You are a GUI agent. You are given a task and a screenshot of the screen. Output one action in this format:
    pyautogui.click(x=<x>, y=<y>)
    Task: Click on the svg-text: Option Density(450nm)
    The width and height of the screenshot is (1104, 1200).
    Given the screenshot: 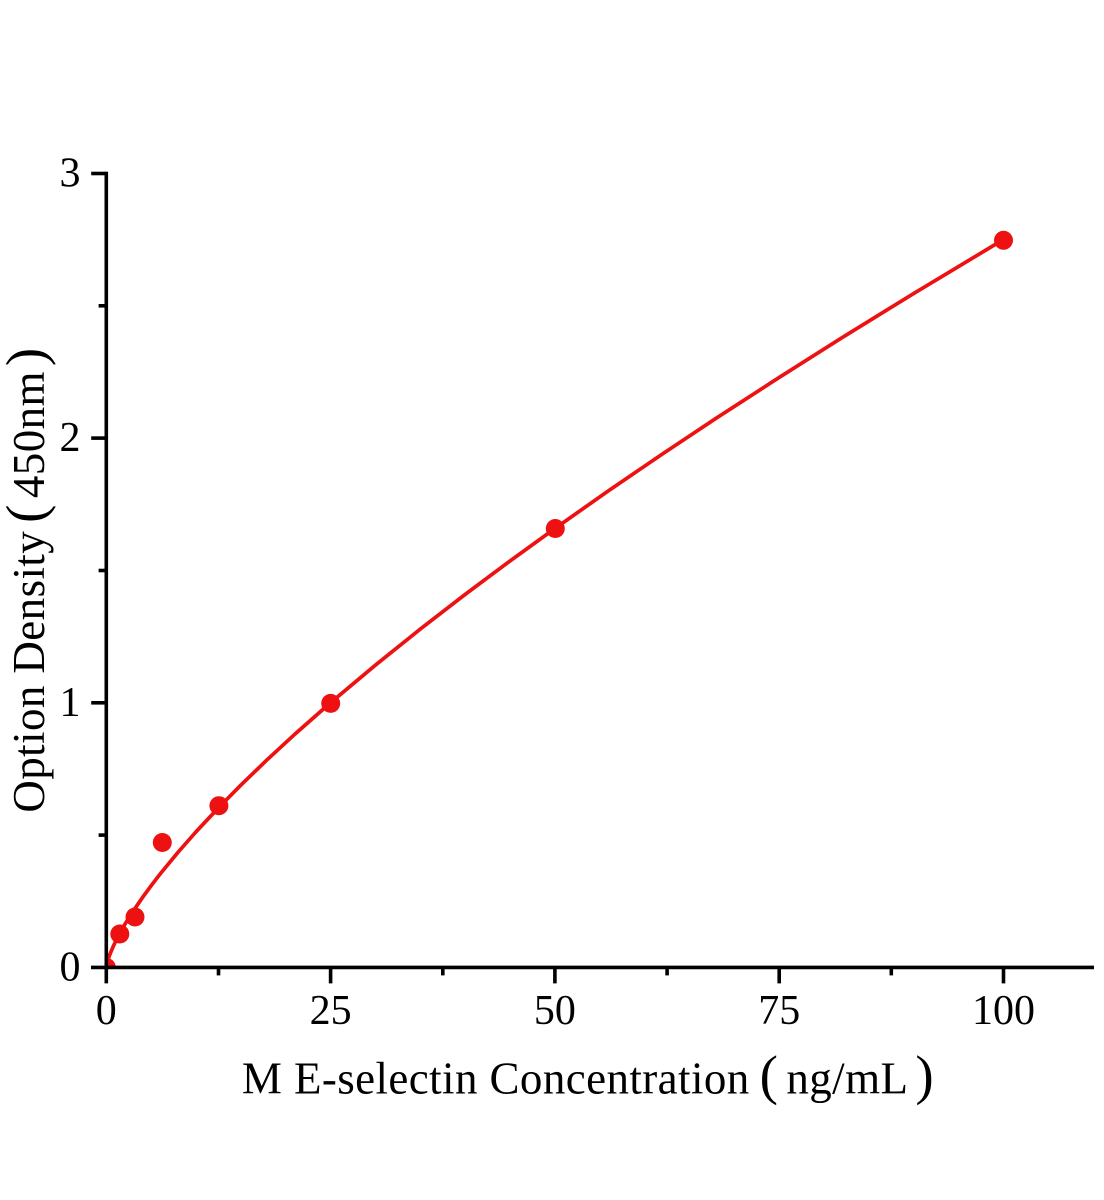 What is the action you would take?
    pyautogui.click(x=28, y=579)
    